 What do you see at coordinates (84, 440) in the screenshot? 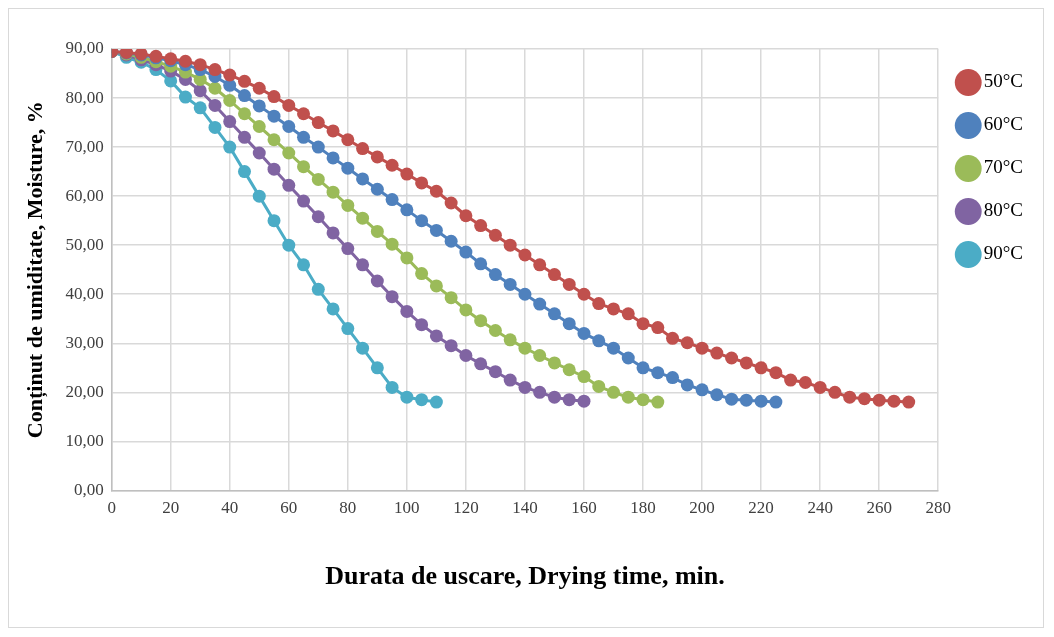
I see `y-tick-label: 10,00` at bounding box center [84, 440].